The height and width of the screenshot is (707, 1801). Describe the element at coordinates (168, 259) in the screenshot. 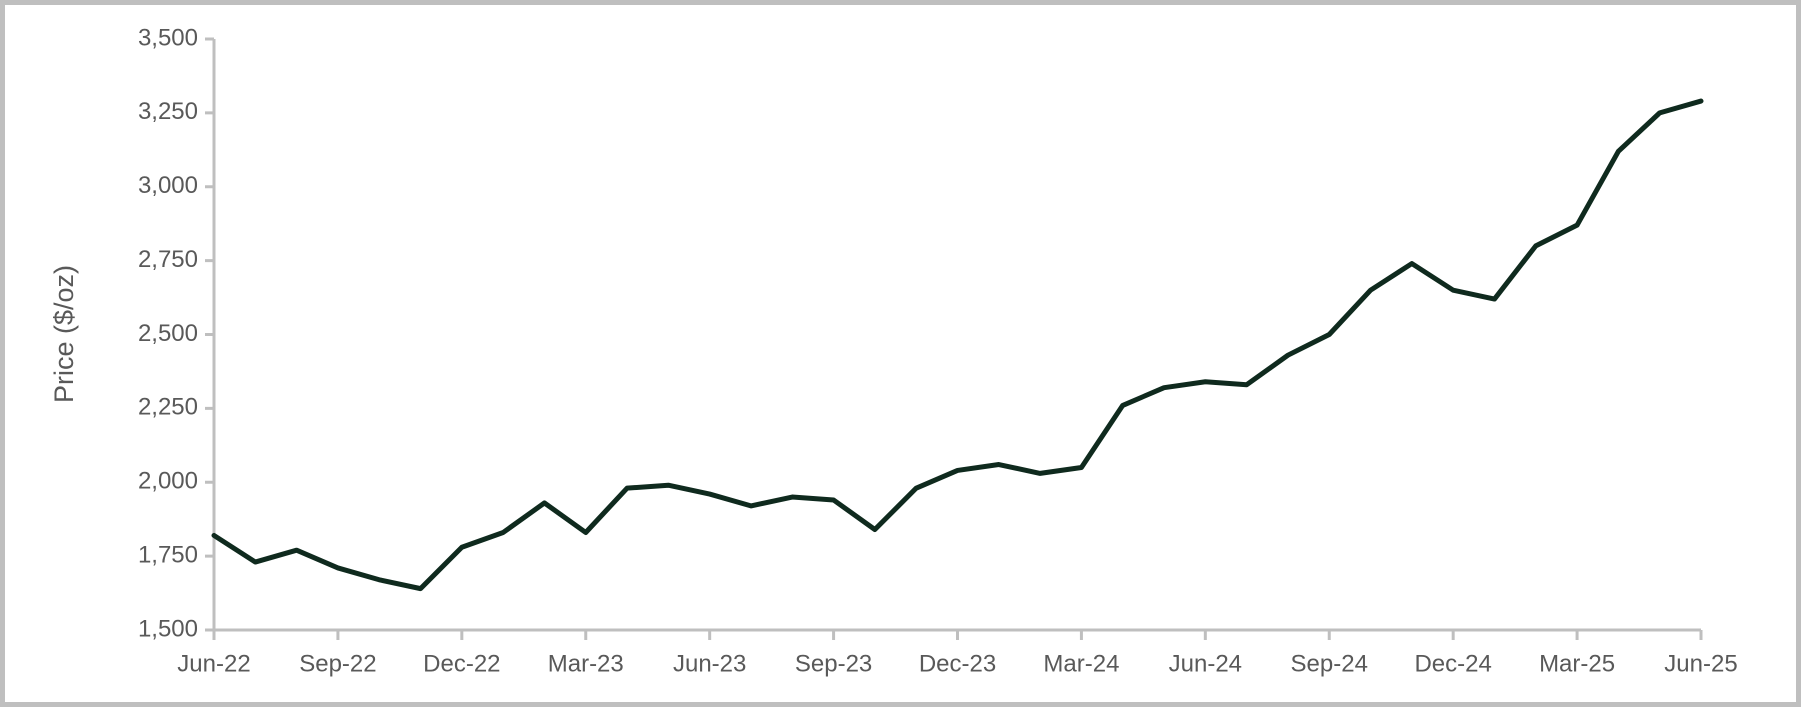

I see `y-tick-label: 2,750` at that location.